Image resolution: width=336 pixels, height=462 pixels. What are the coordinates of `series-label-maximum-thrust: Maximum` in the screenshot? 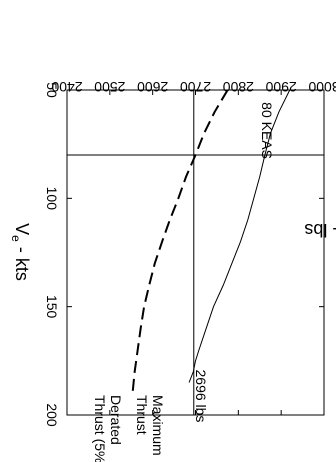 It's located at (158, 425).